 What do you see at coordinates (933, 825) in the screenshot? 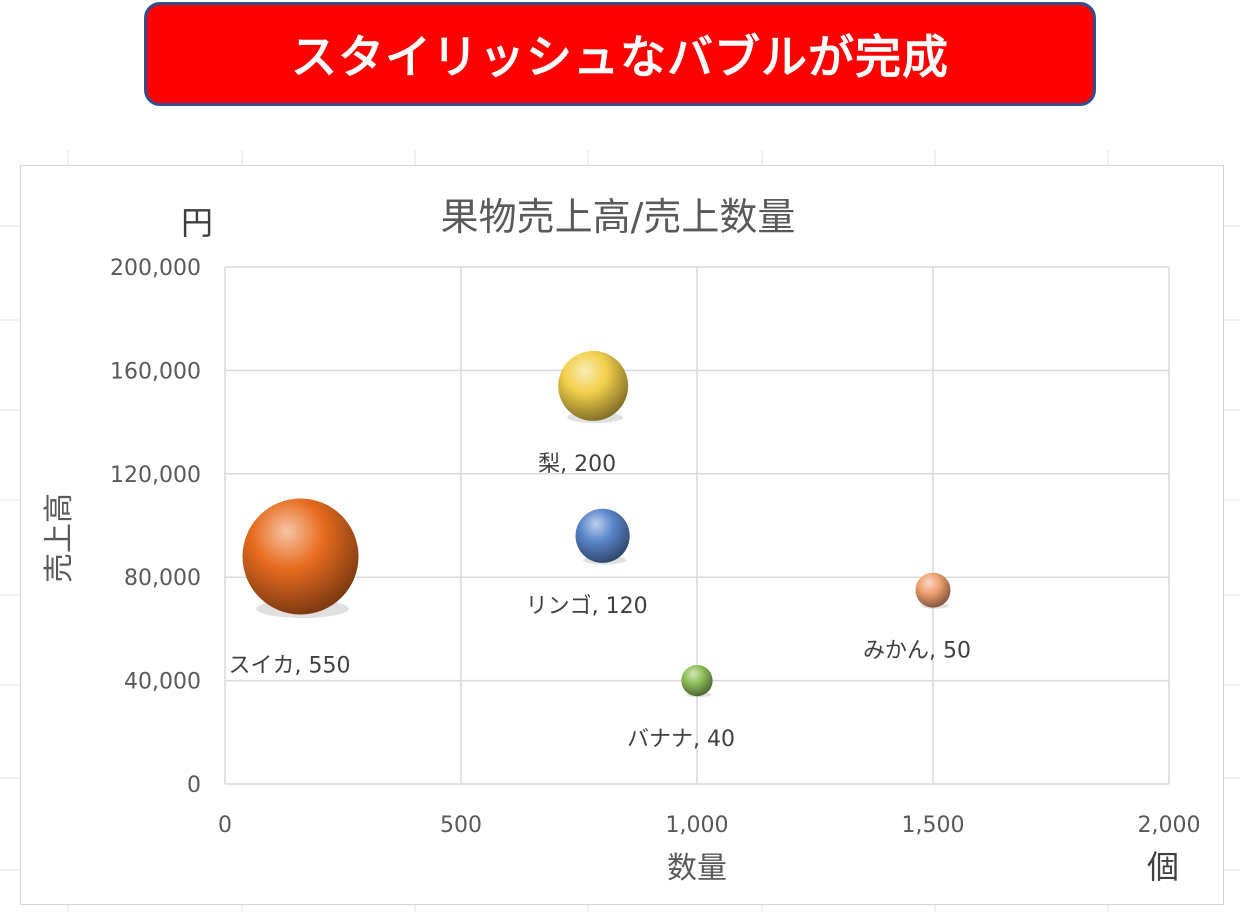
I see `x-tick-label: 1,500` at bounding box center [933, 825].